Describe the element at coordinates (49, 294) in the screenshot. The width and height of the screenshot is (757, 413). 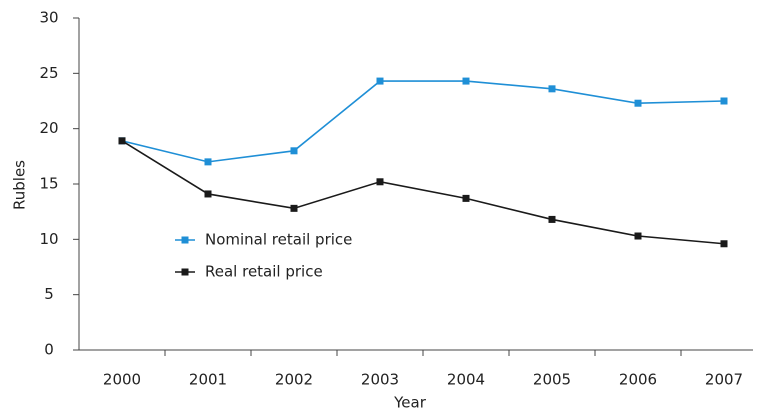
I see `y-tick-label: 5` at that location.